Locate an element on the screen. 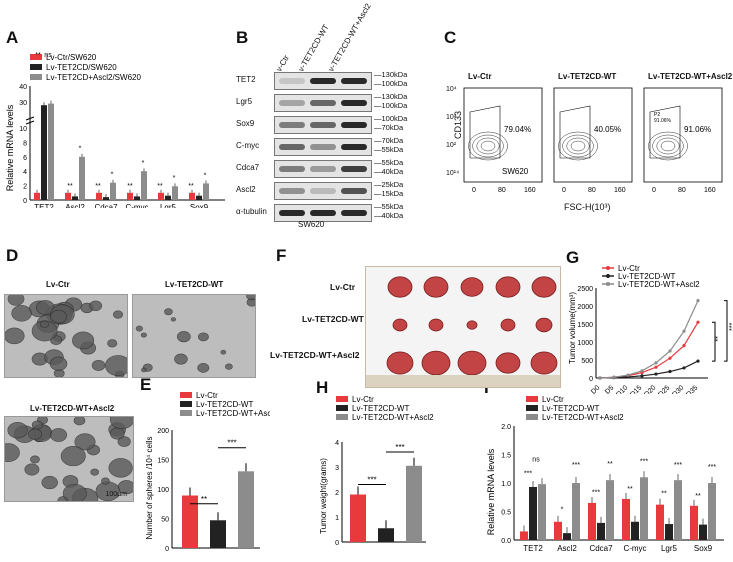 The width and height of the screenshot is (733, 562). lane-label: Lv-TET2CD-WT+Ascl2 is located at coordinates (348, 39).